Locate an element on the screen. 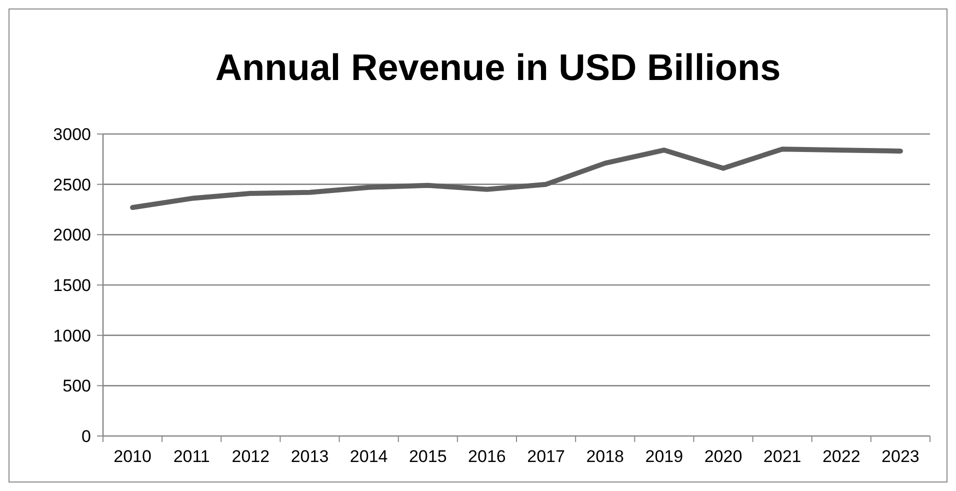  x-tick-label: 2016 is located at coordinates (487, 456).